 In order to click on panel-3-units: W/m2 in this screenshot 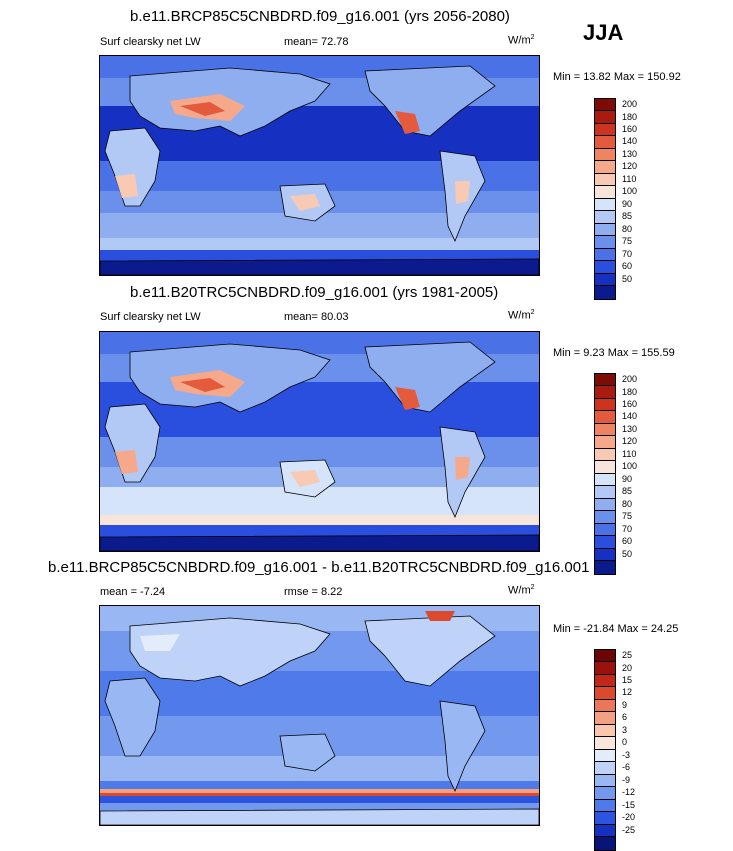, I will do `click(521, 590)`.